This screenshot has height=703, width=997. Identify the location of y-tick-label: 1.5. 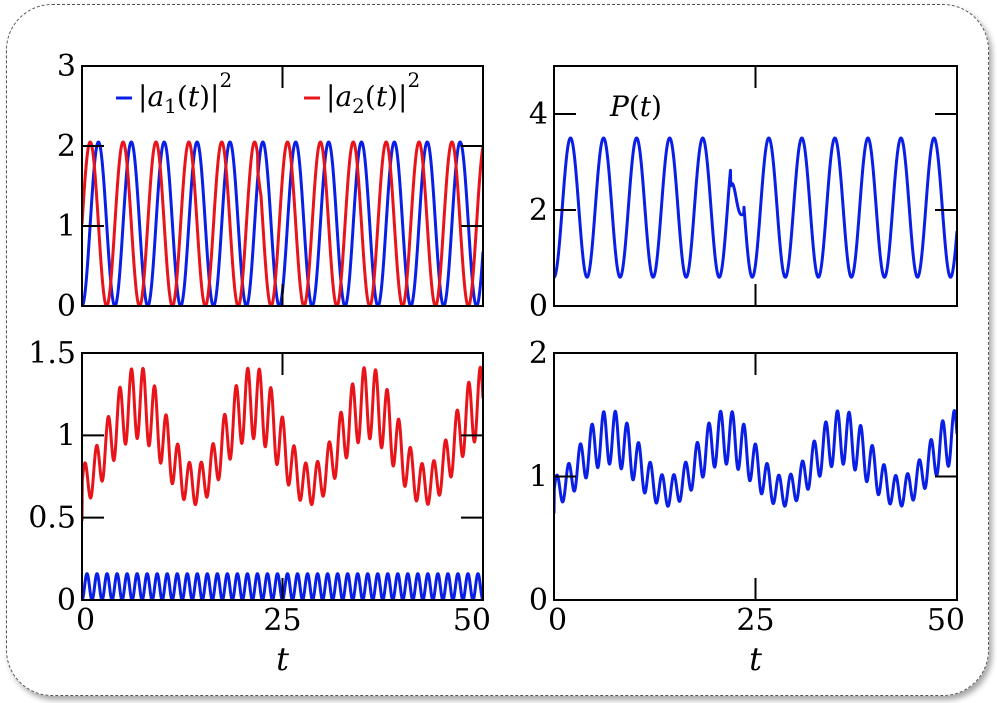
(52, 353).